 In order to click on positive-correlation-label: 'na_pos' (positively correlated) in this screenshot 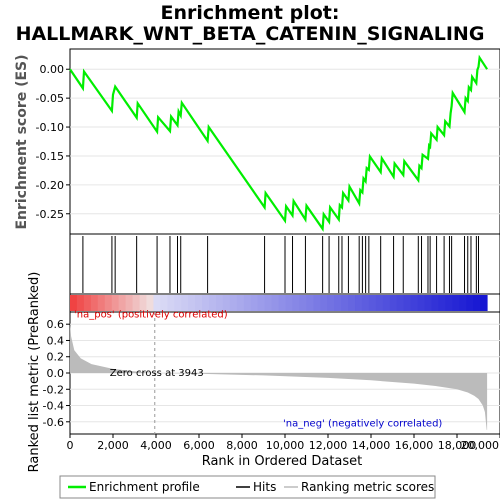, I will do `click(151, 315)`.